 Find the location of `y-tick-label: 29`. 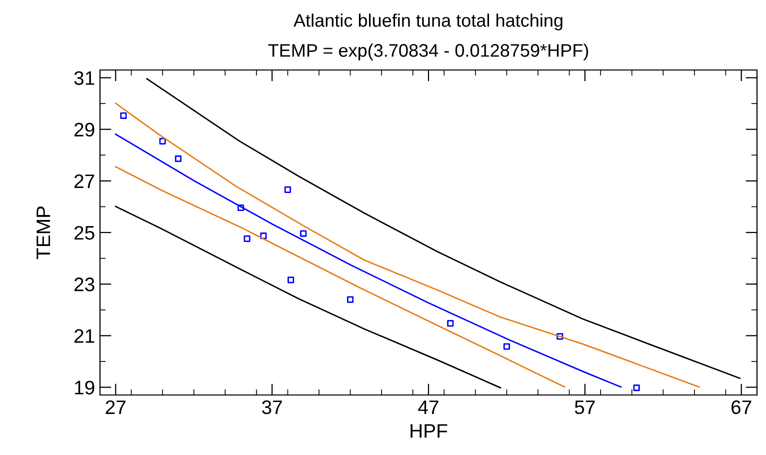

y-tick-label: 29 is located at coordinates (84, 129).